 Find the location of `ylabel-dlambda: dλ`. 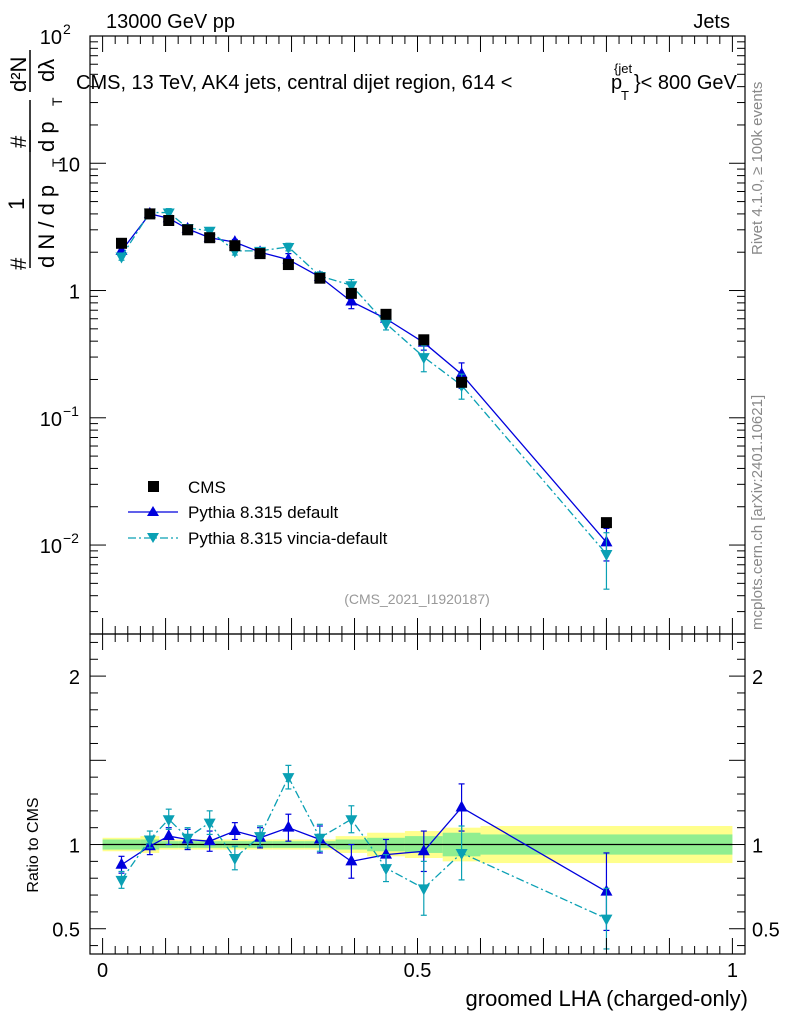

ylabel-dlambda: dλ is located at coordinates (46, 70).